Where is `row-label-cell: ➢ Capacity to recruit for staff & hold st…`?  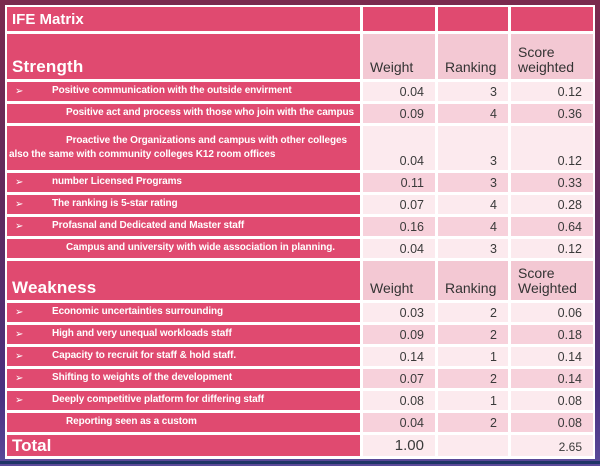
row-label-cell: ➢ Capacity to recruit for staff & hold st… is located at coordinates (183, 356).